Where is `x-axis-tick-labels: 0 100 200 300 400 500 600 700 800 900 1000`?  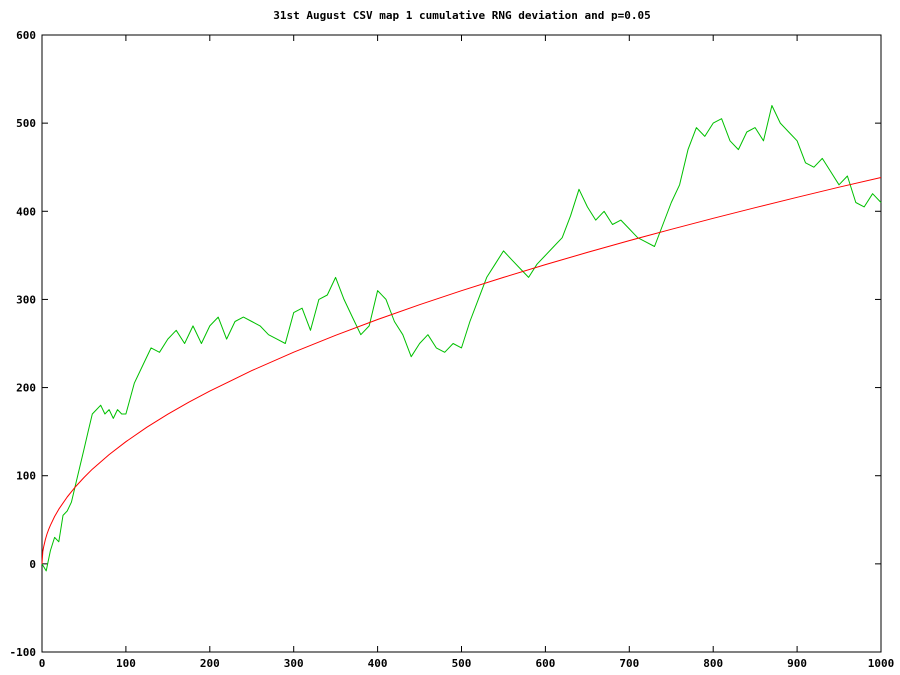 x-axis-tick-labels: 0 100 200 300 400 500 600 700 800 900 1000 is located at coordinates (467, 663).